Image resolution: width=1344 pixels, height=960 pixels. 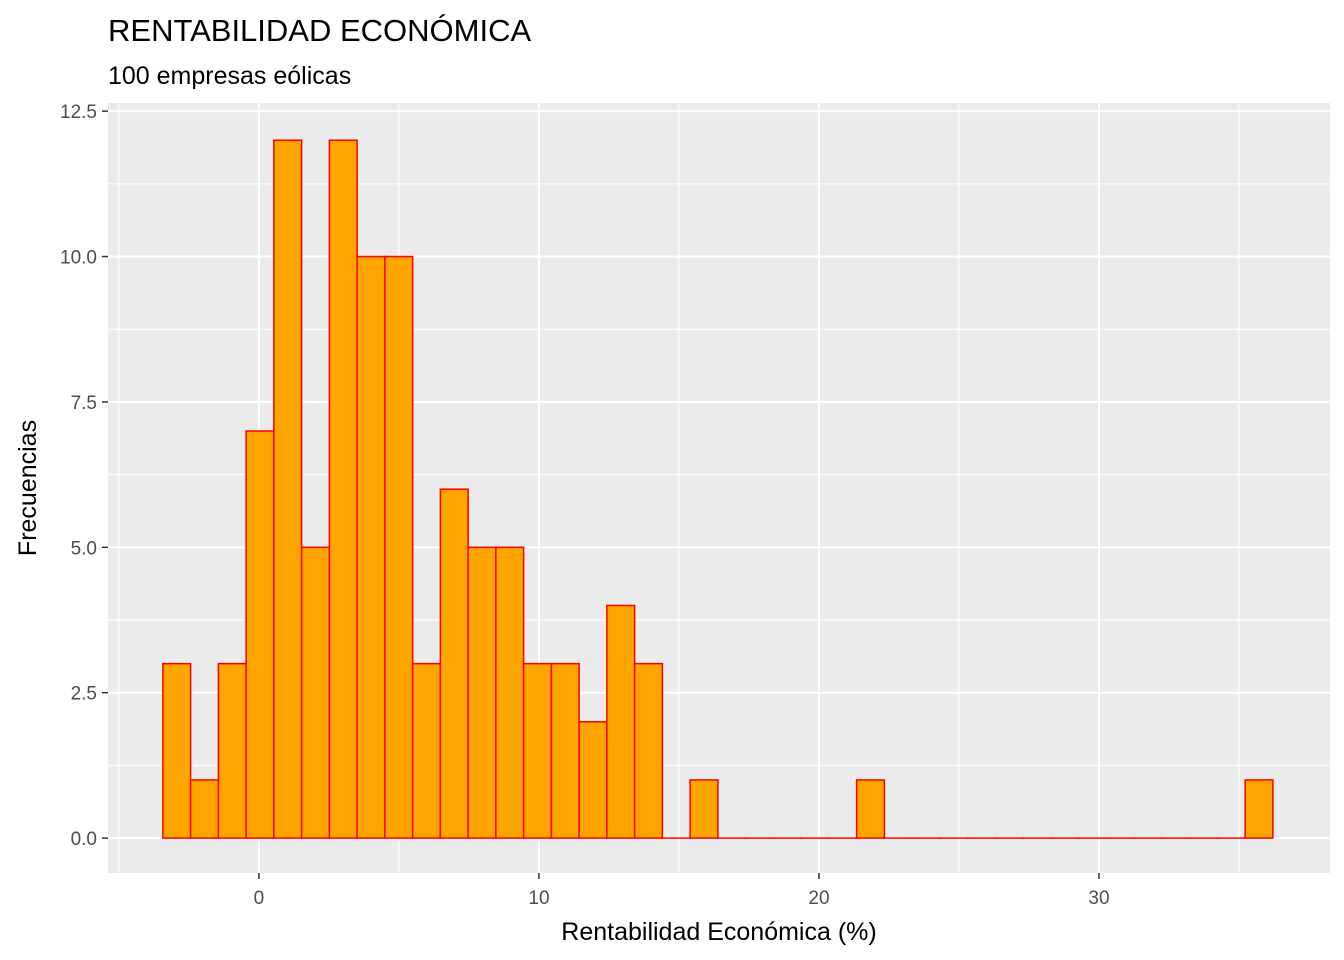 What do you see at coordinates (84, 548) in the screenshot?
I see `y-tick-label: 5.0` at bounding box center [84, 548].